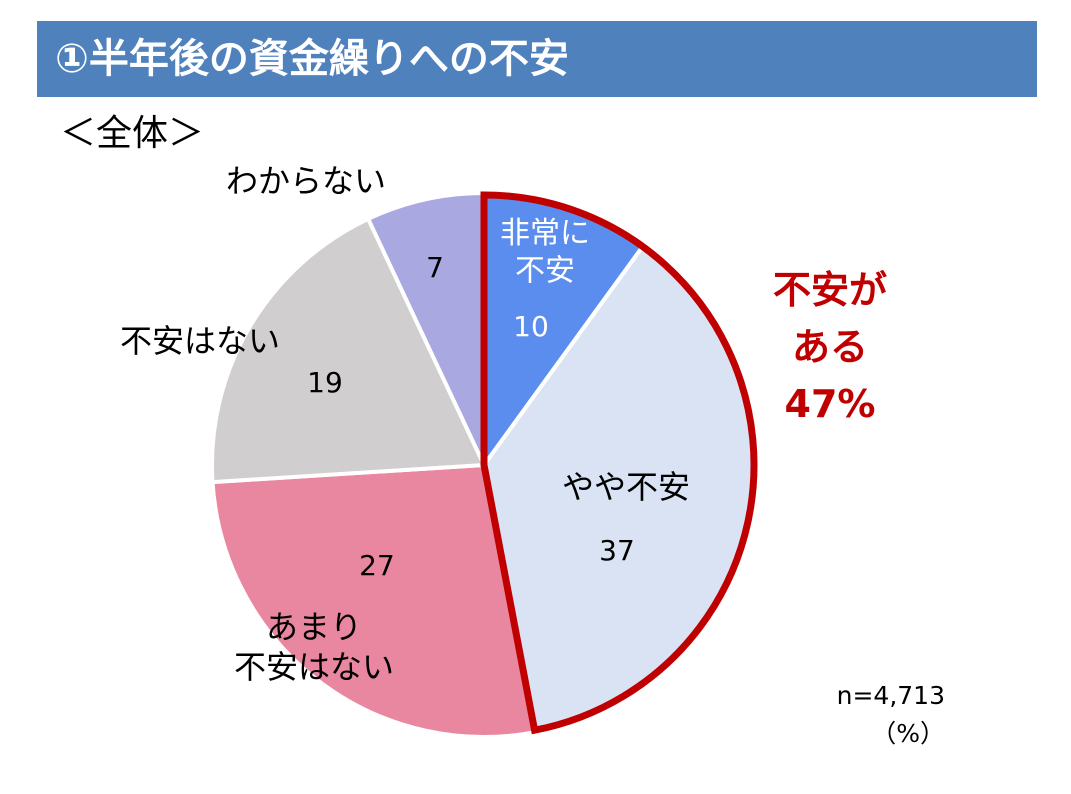 The width and height of the screenshot is (1071, 794). What do you see at coordinates (626, 487) in the screenshot?
I see `slice-category-label: やや不安` at bounding box center [626, 487].